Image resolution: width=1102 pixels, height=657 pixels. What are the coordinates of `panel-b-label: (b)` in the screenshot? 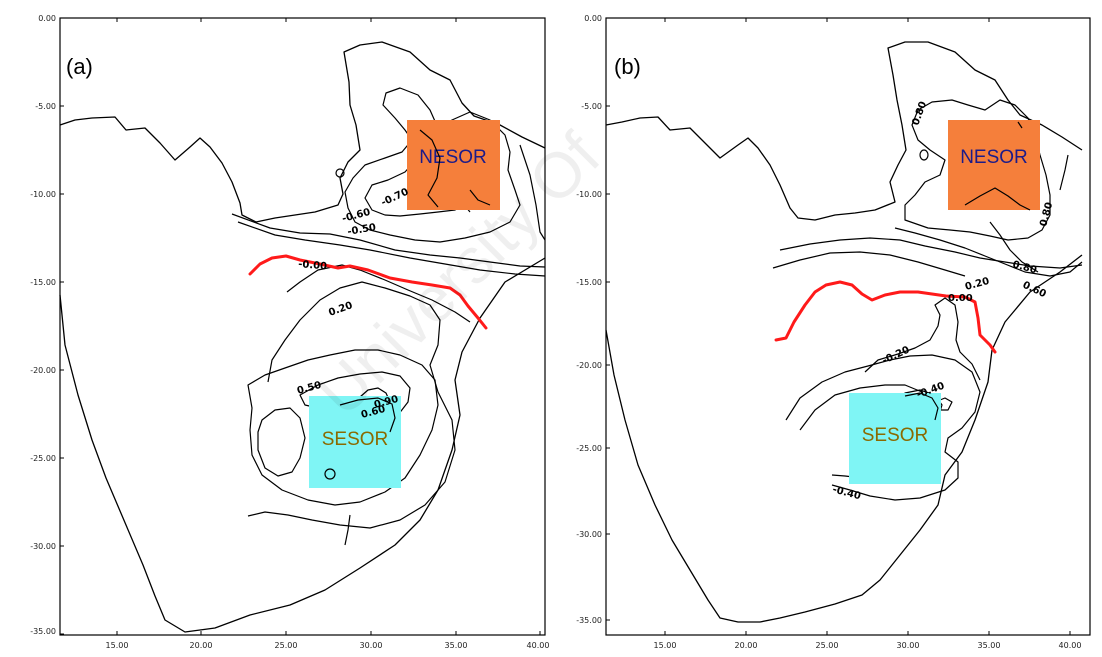 It's located at (627, 66).